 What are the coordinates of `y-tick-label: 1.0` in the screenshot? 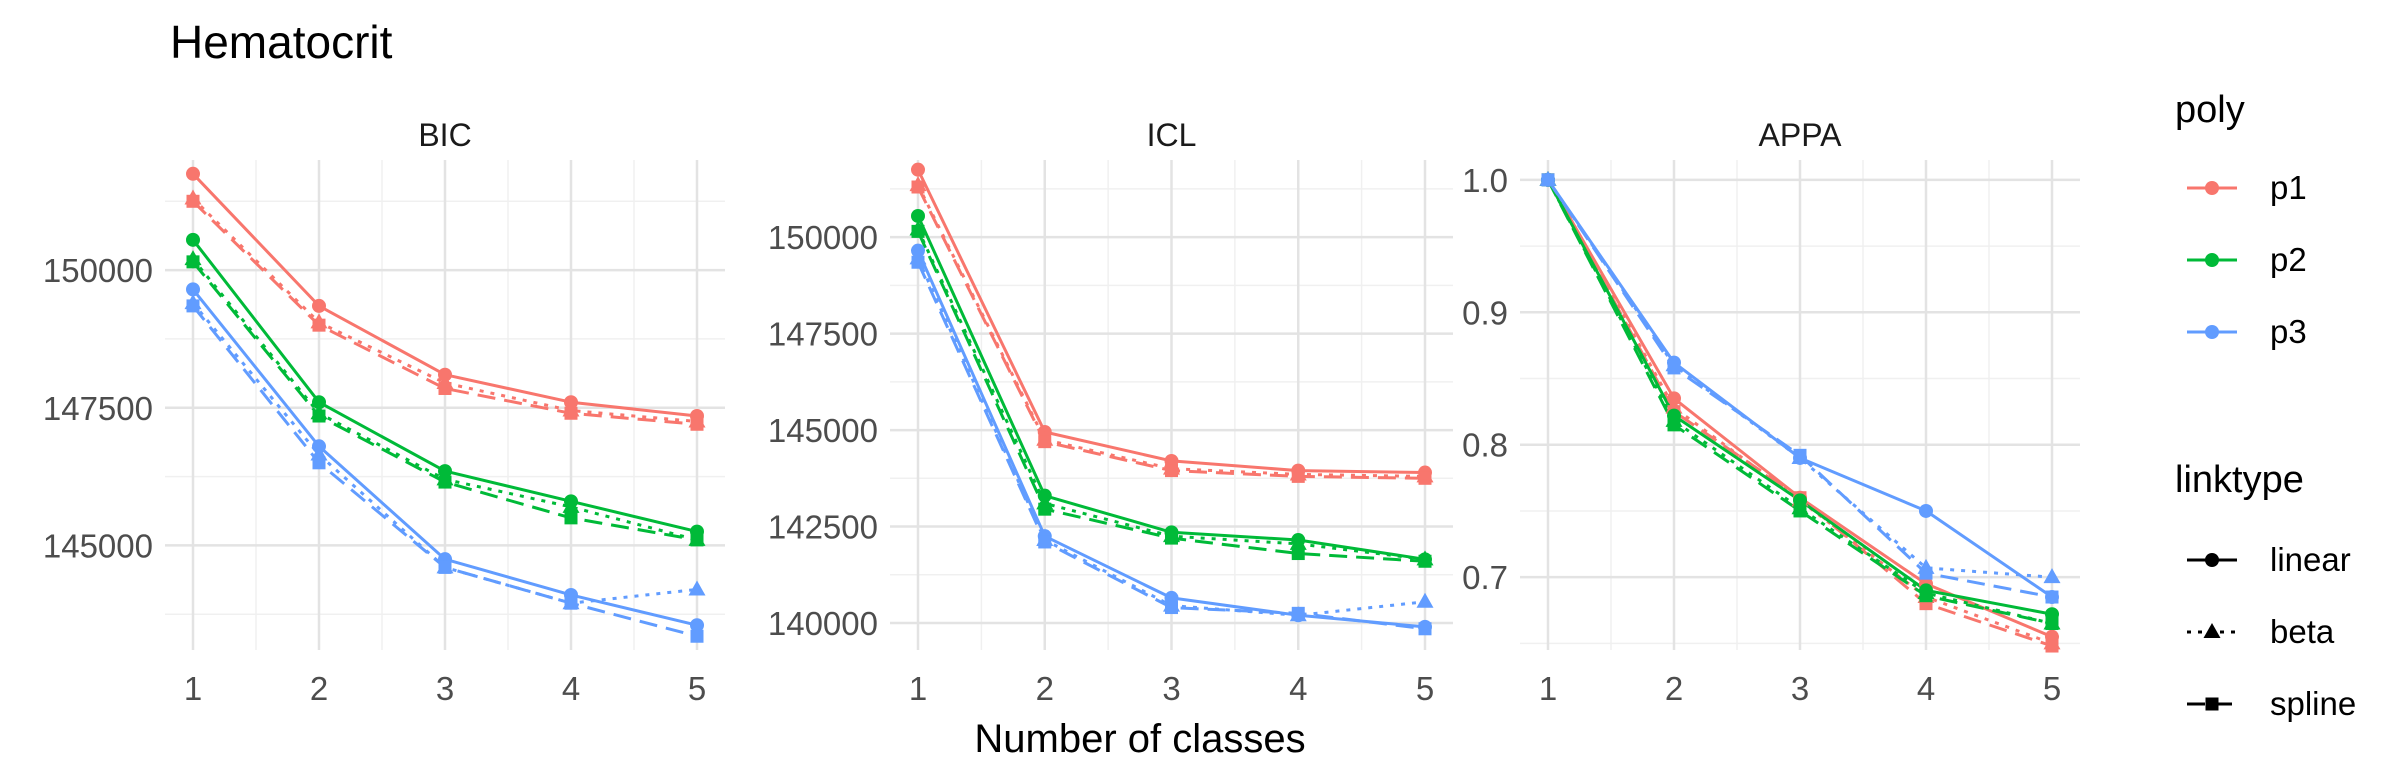 It's located at (1485, 180).